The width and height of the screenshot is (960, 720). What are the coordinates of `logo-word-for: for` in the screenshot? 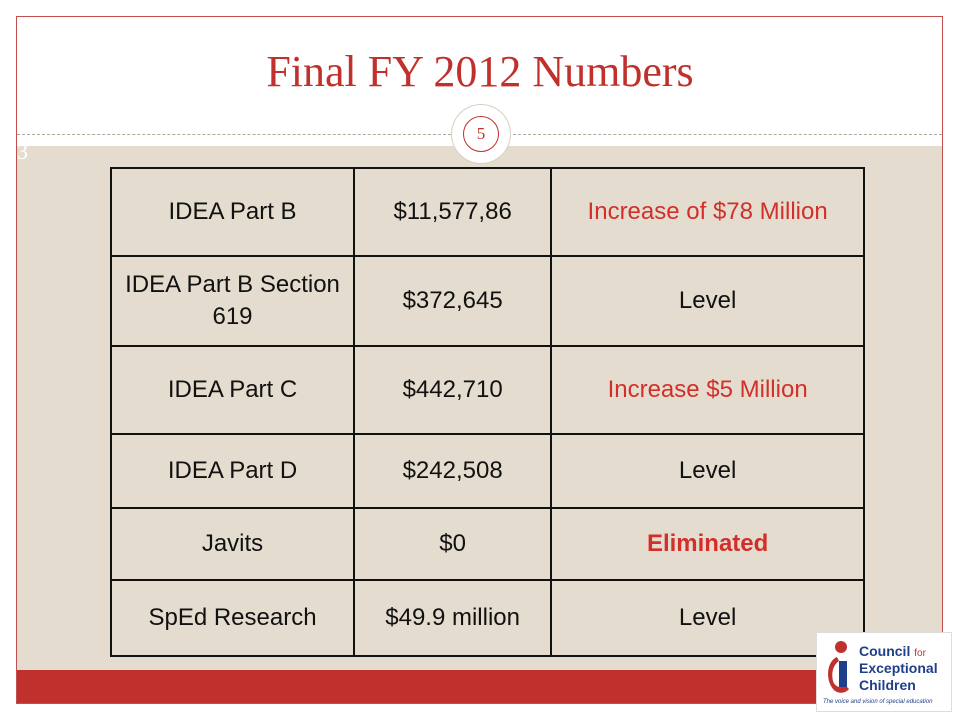 It's located at (920, 653).